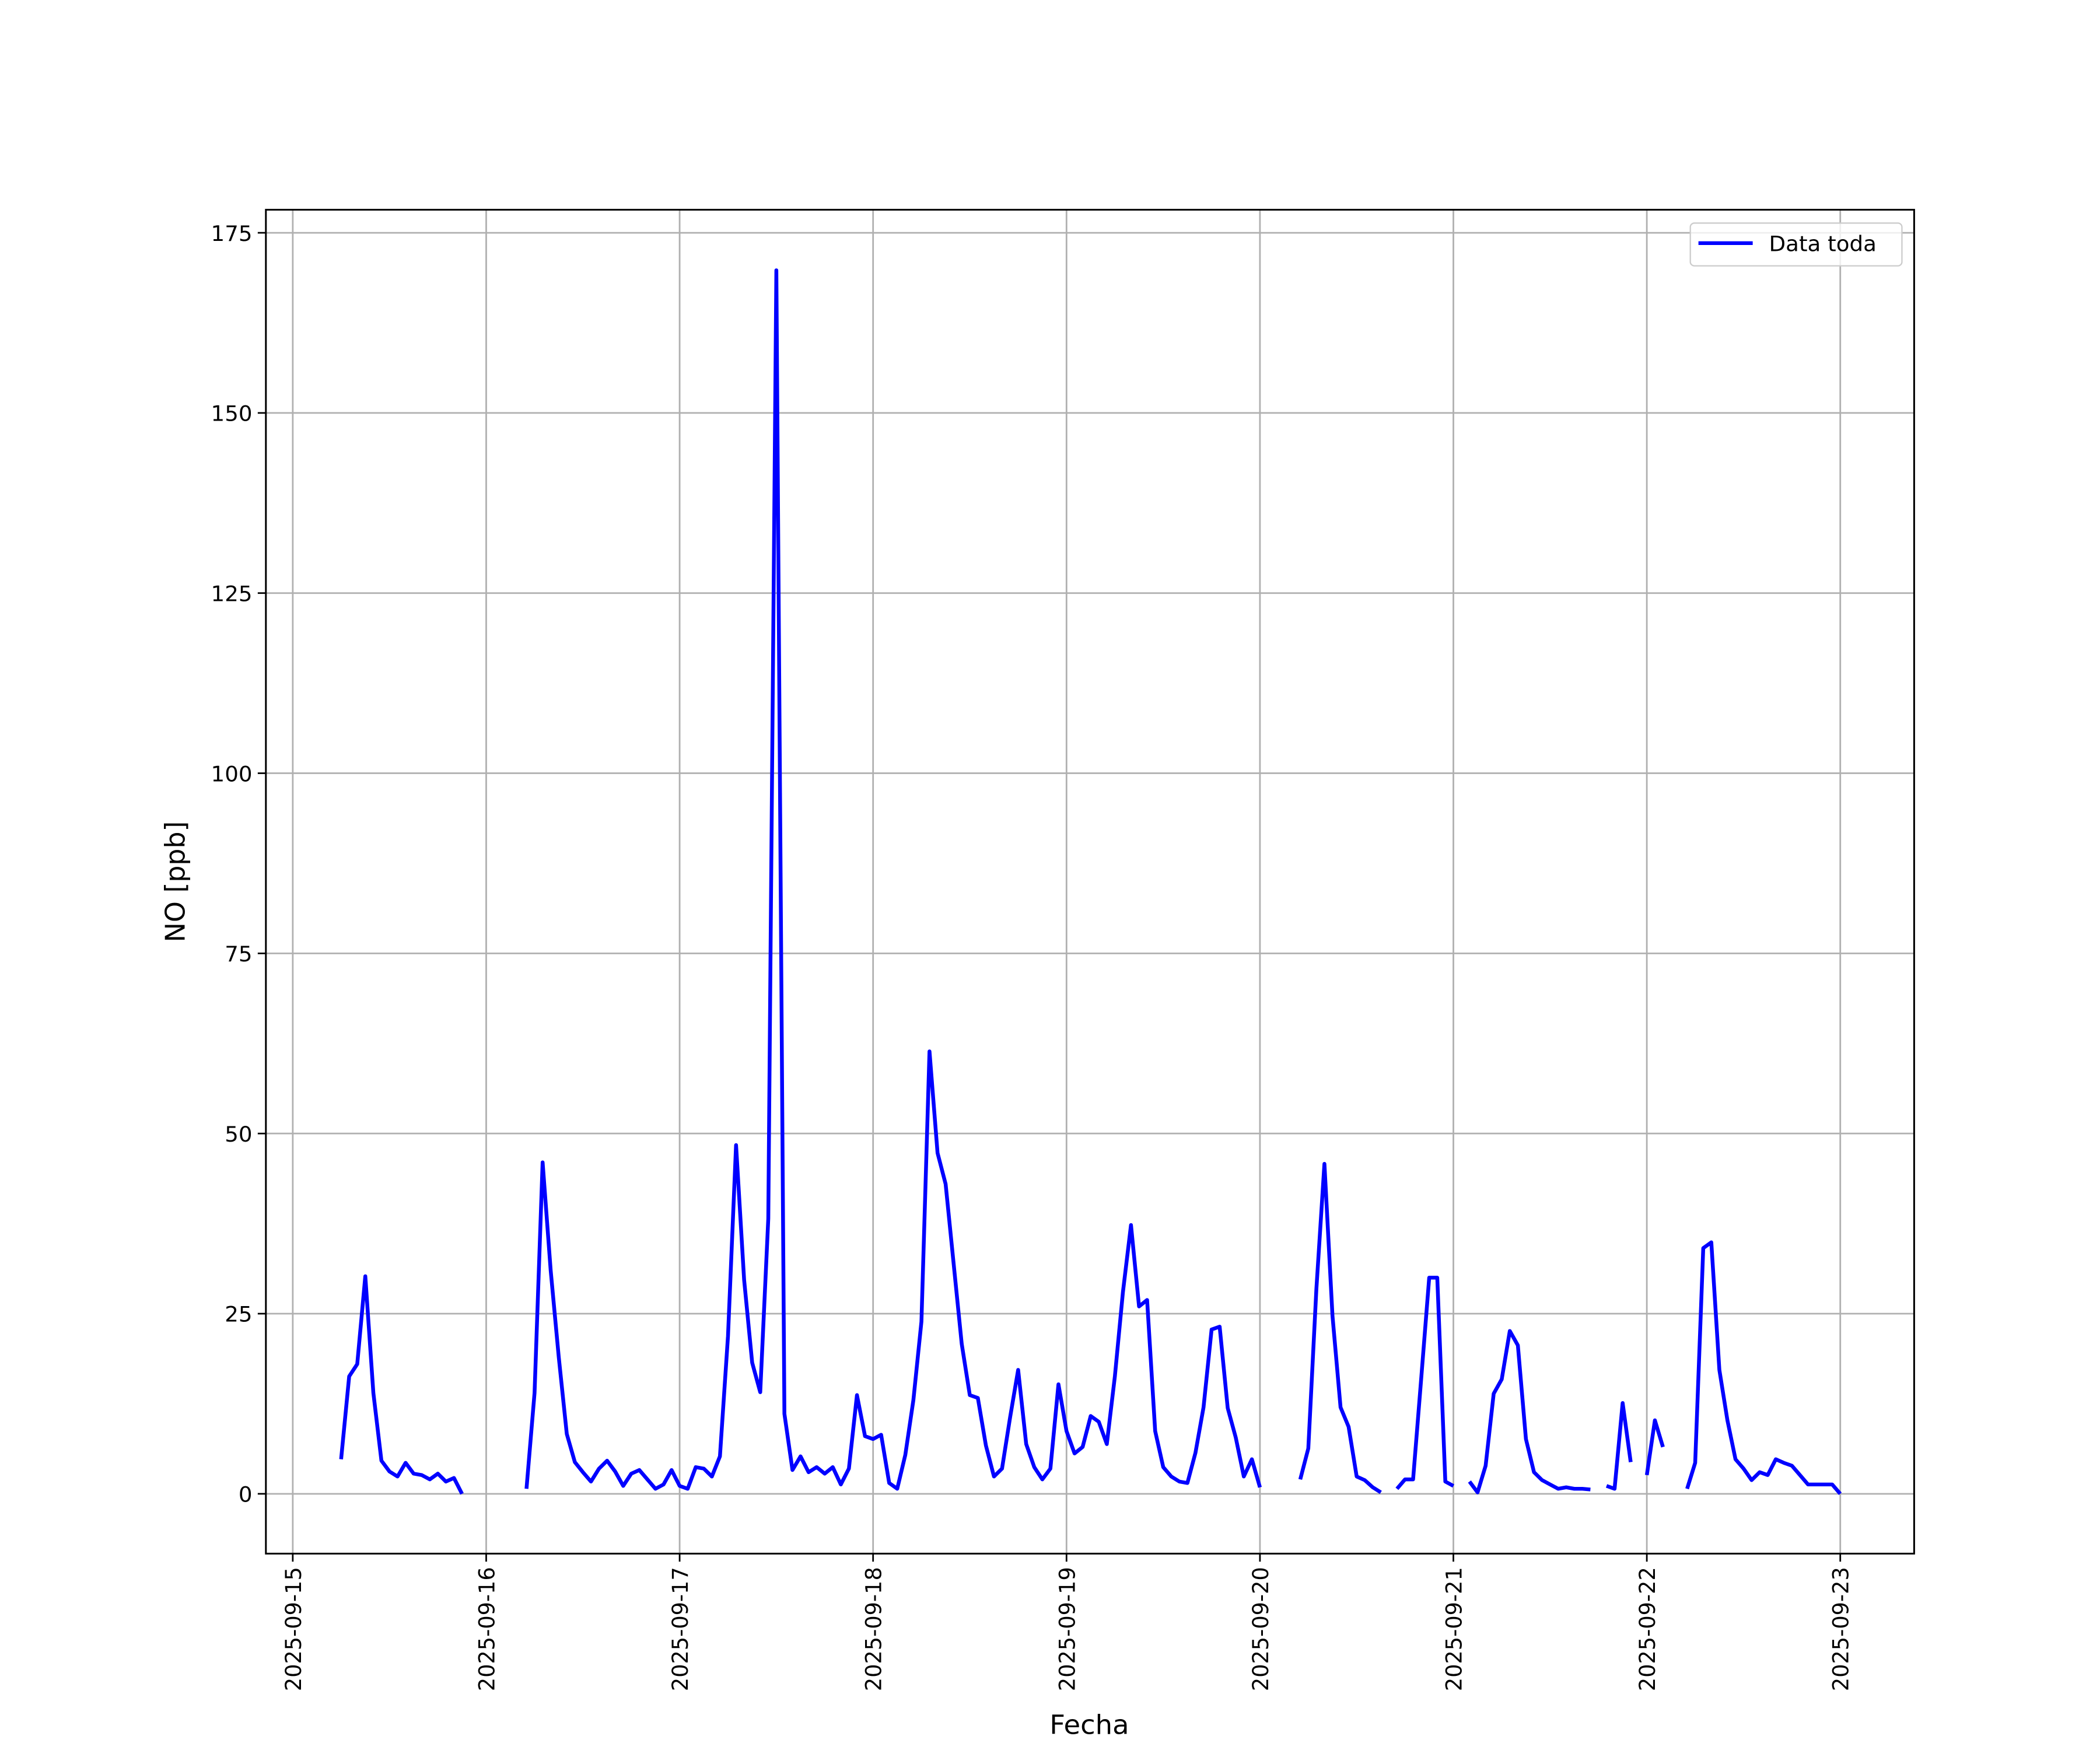  Describe the element at coordinates (238, 1134) in the screenshot. I see `y-tick-label: 50` at that location.